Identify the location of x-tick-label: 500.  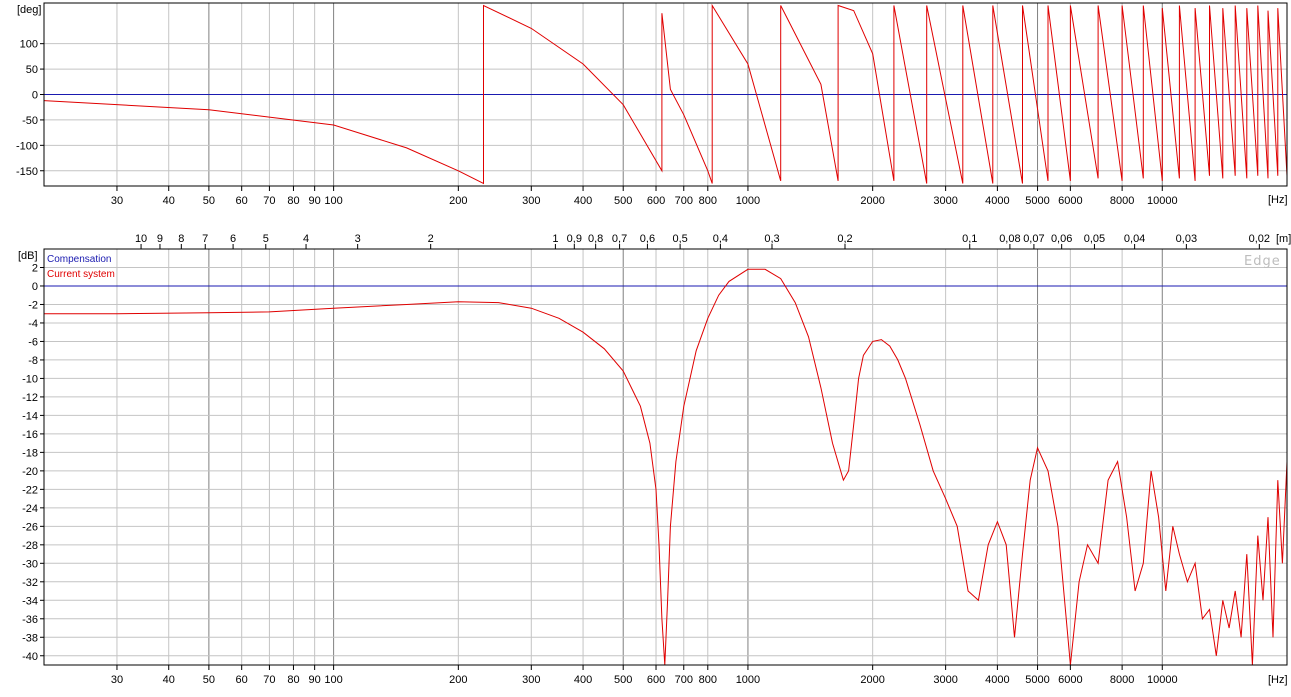
(623, 201).